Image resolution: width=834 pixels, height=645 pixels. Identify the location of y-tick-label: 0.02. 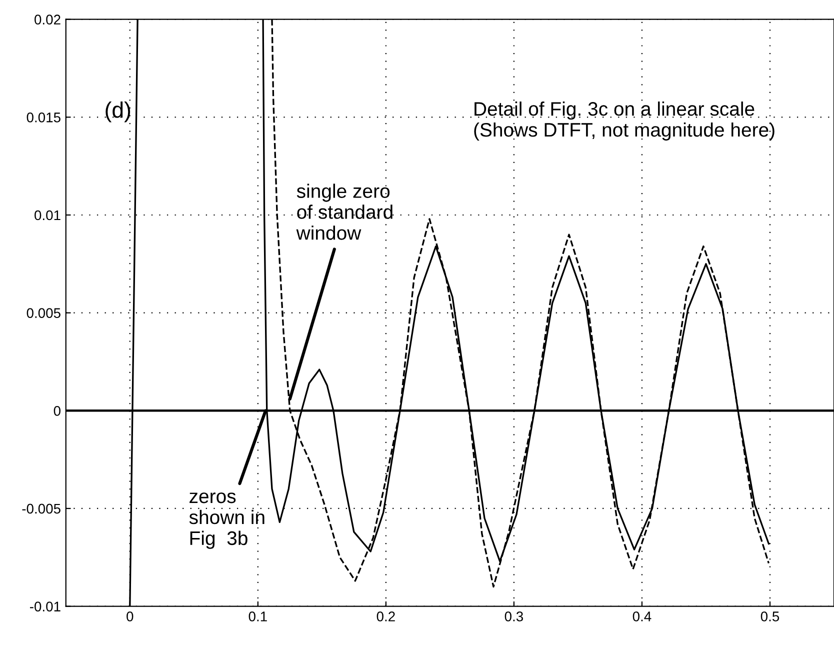
(47, 19).